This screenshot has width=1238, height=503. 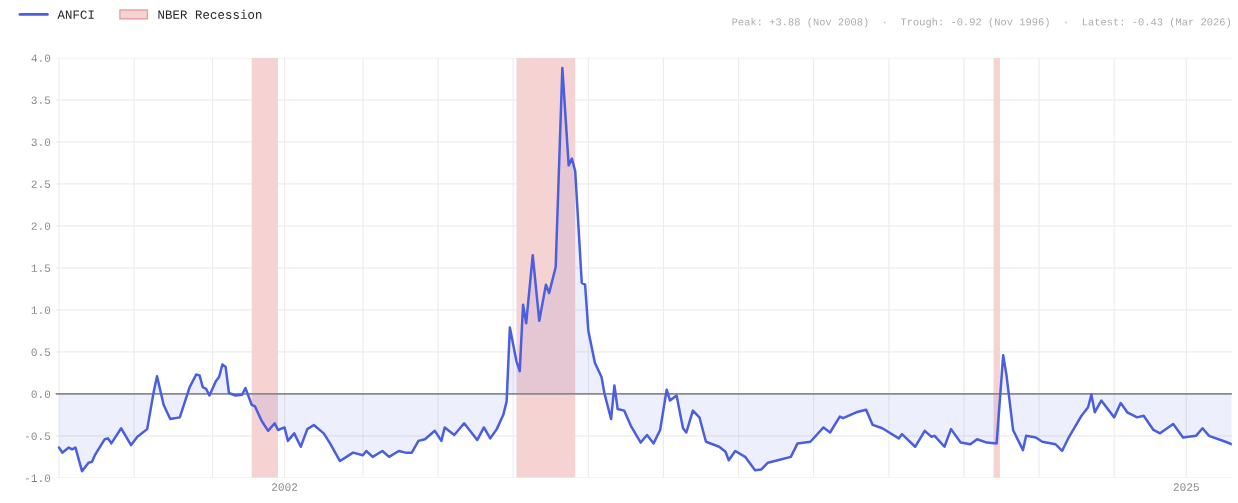 I want to click on y-tick-label: 4.0, so click(x=41, y=58).